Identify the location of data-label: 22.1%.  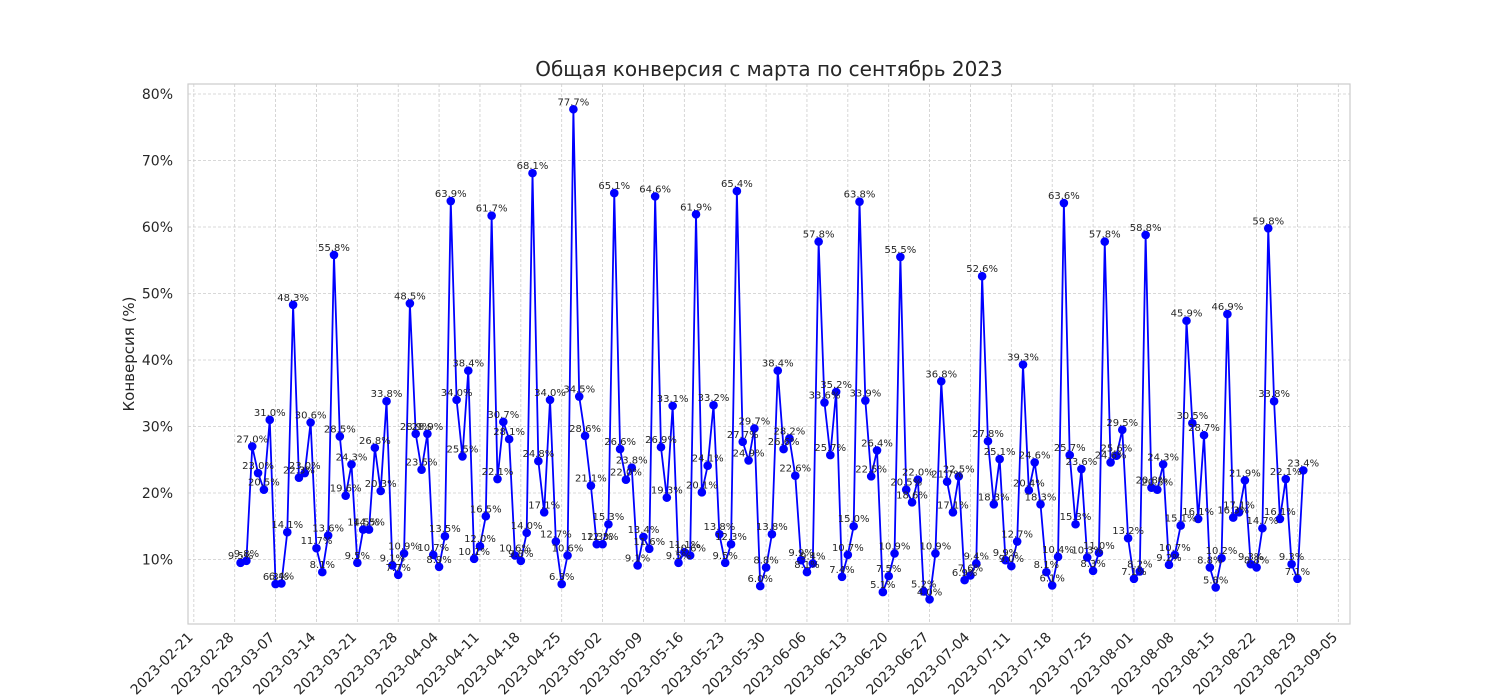
(1286, 472).